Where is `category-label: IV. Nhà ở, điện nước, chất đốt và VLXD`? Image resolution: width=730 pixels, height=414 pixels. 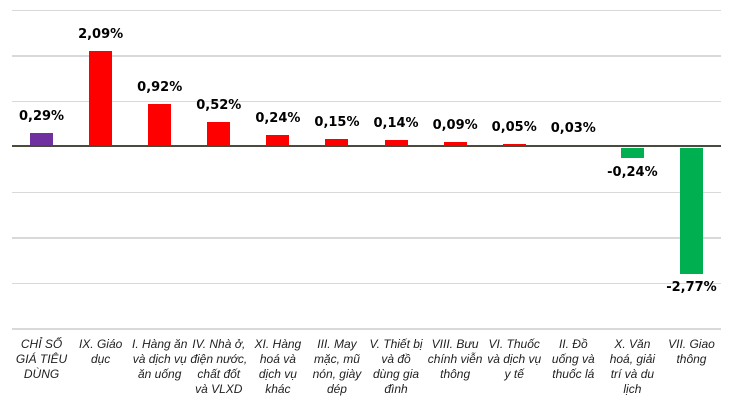 category-label: IV. Nhà ở, điện nước, chất đốt và VLXD is located at coordinates (219, 366).